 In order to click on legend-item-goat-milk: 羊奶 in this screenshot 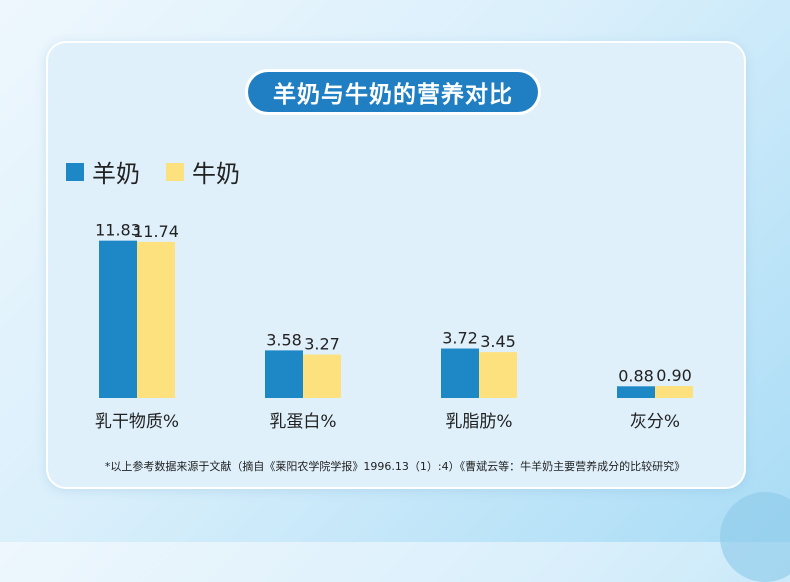, I will do `click(103, 171)`.